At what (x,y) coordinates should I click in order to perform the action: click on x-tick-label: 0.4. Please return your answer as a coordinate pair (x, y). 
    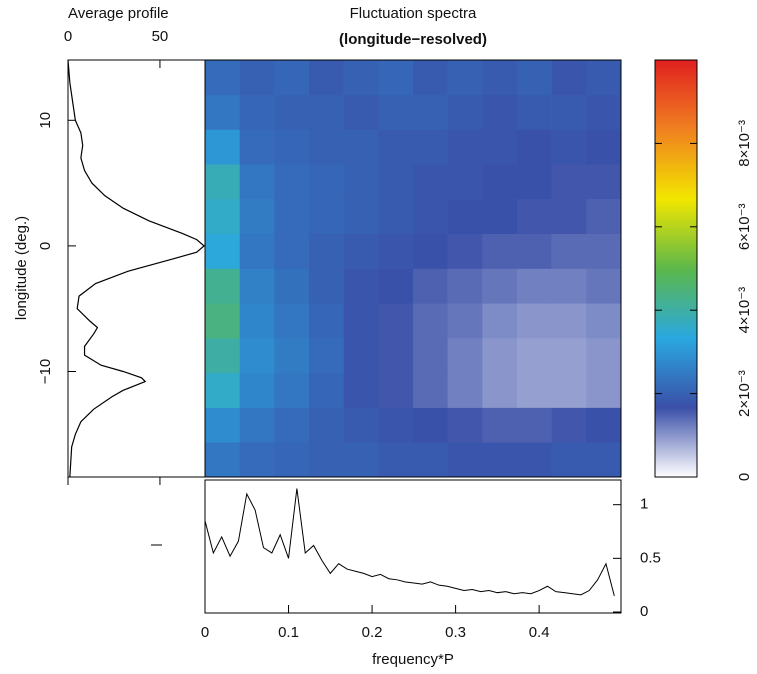
    Looking at the image, I should click on (539, 632).